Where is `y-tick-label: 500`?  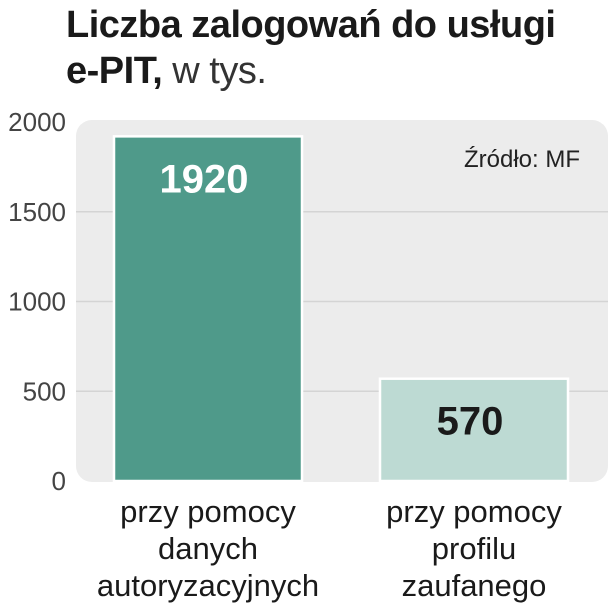
y-tick-label: 500 is located at coordinates (44, 391).